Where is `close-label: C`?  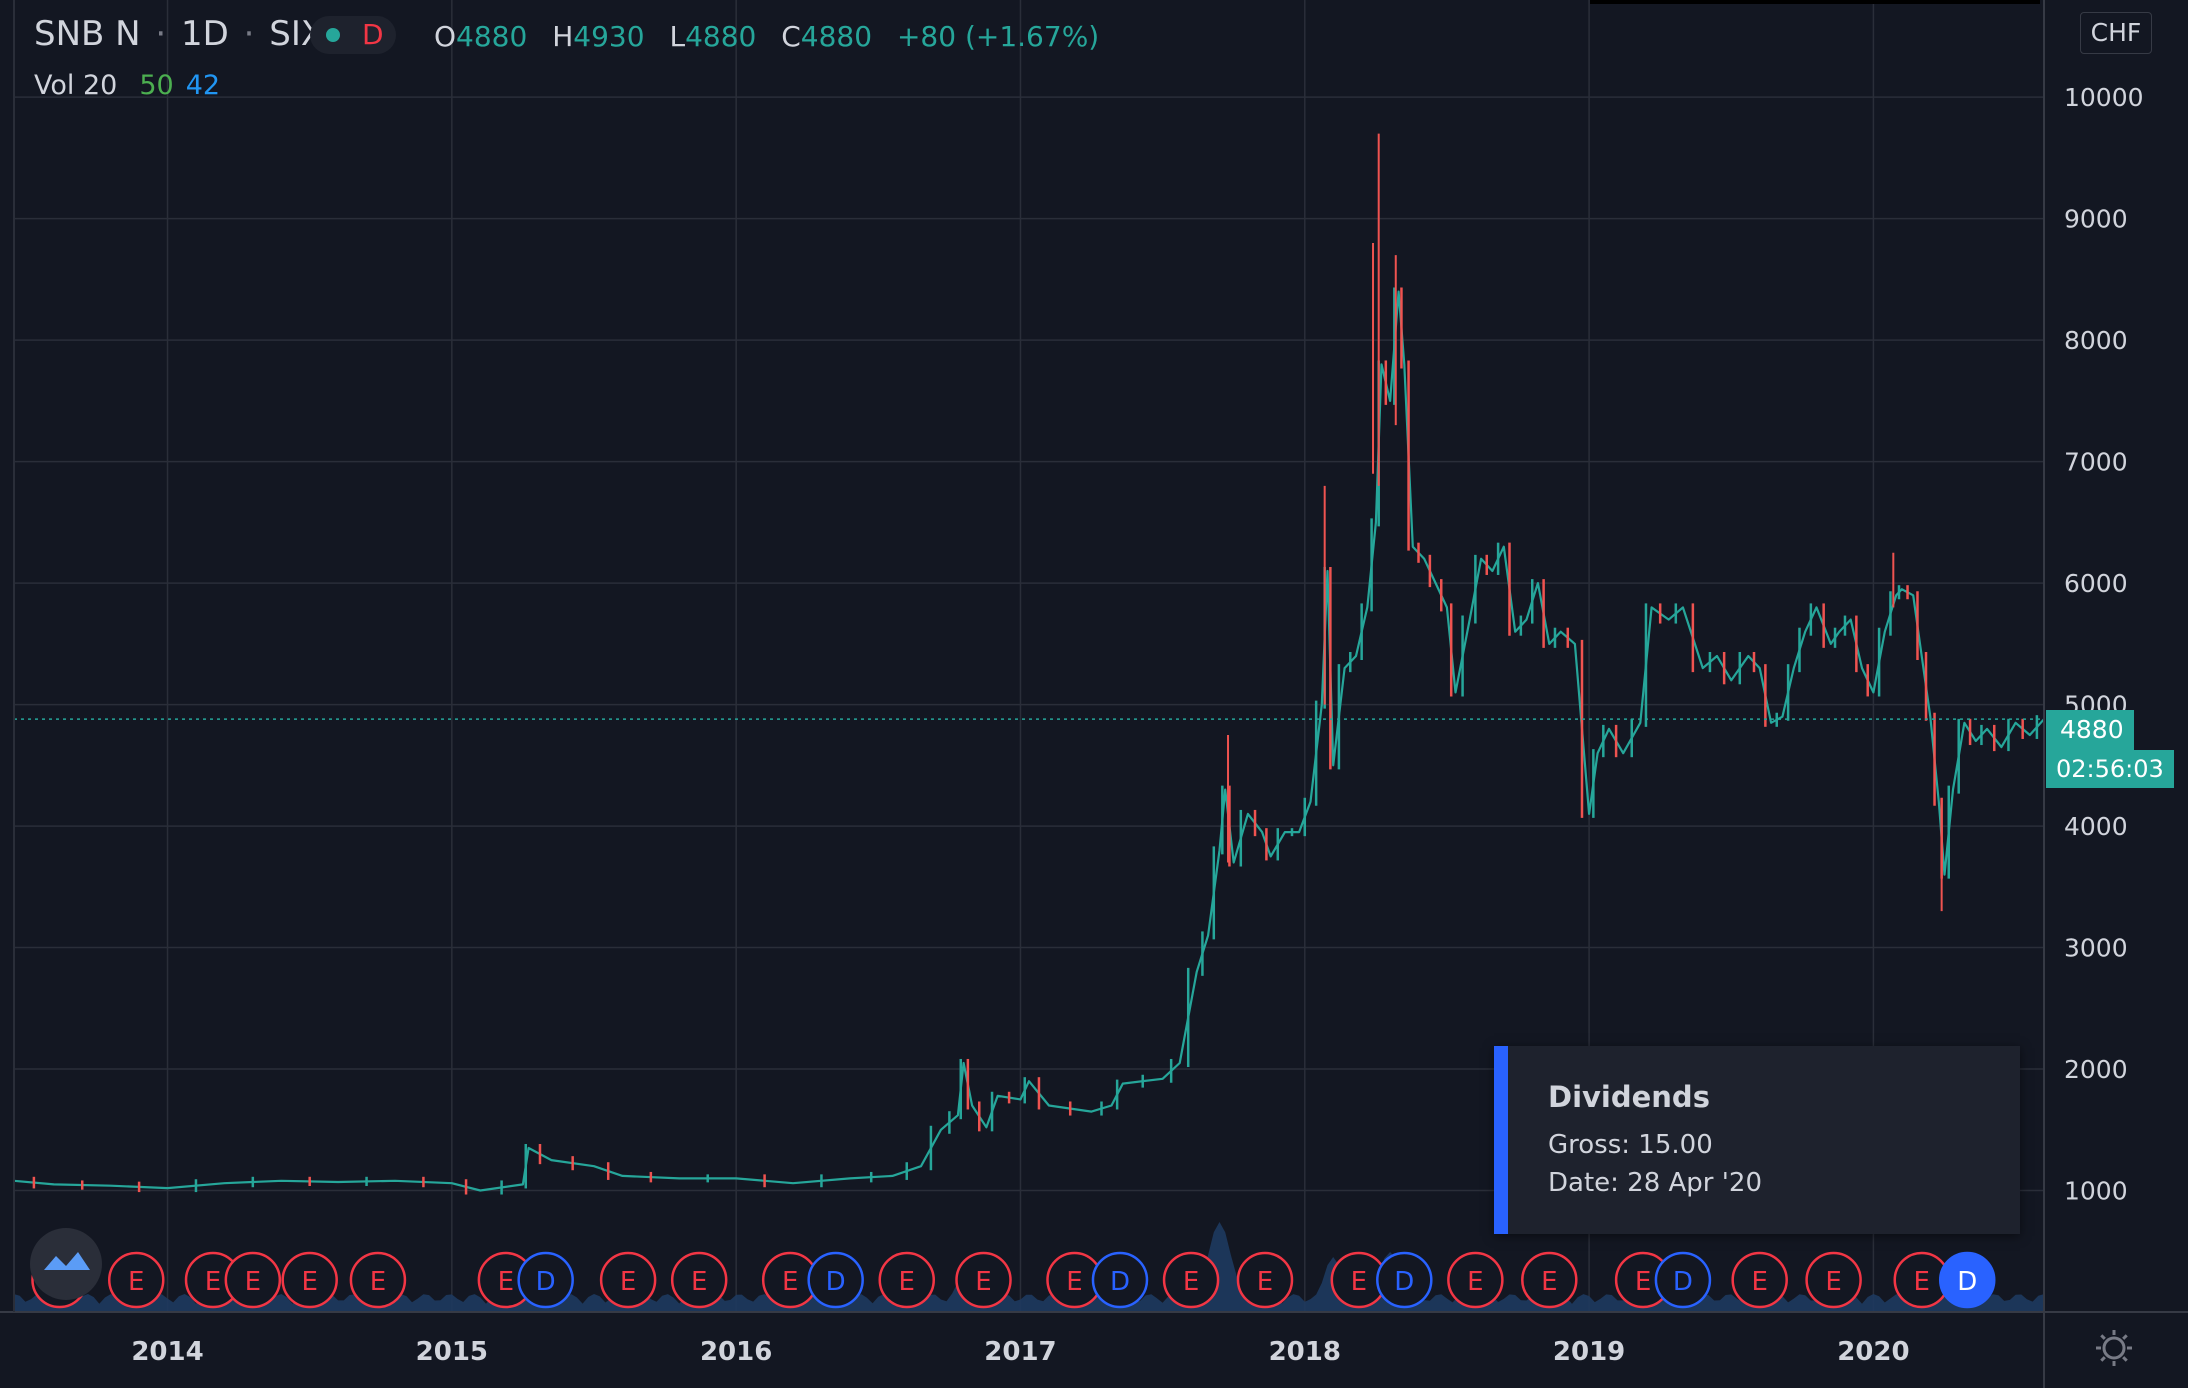
close-label: C is located at coordinates (791, 36).